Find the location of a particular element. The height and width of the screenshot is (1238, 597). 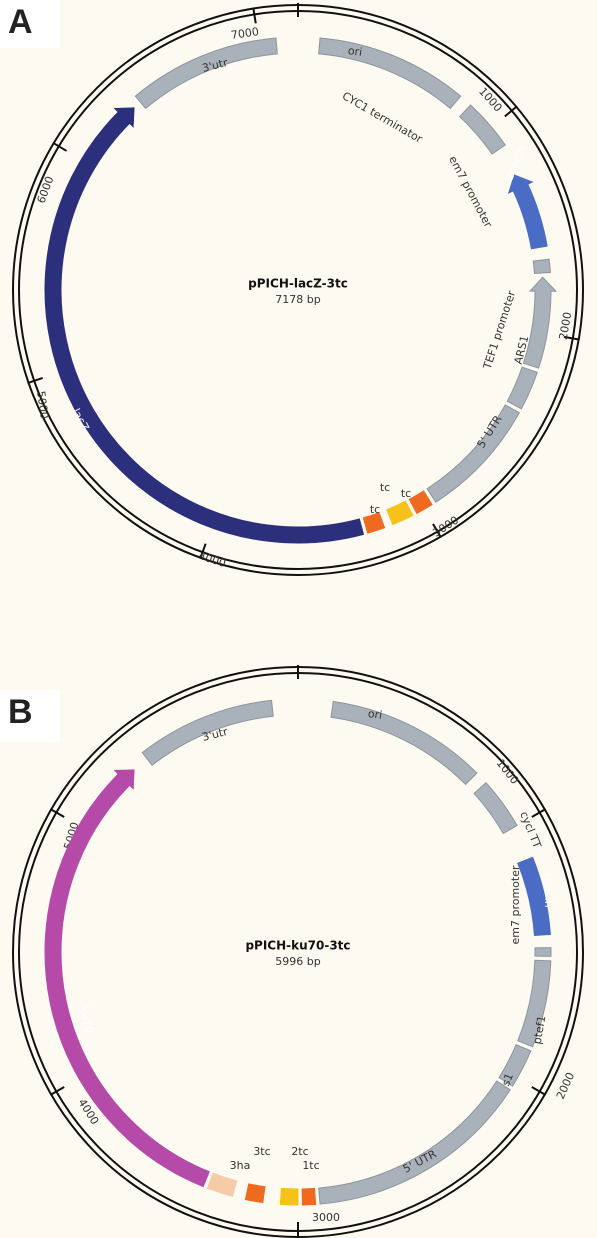

tick-label: 4000 is located at coordinates (212, 559).